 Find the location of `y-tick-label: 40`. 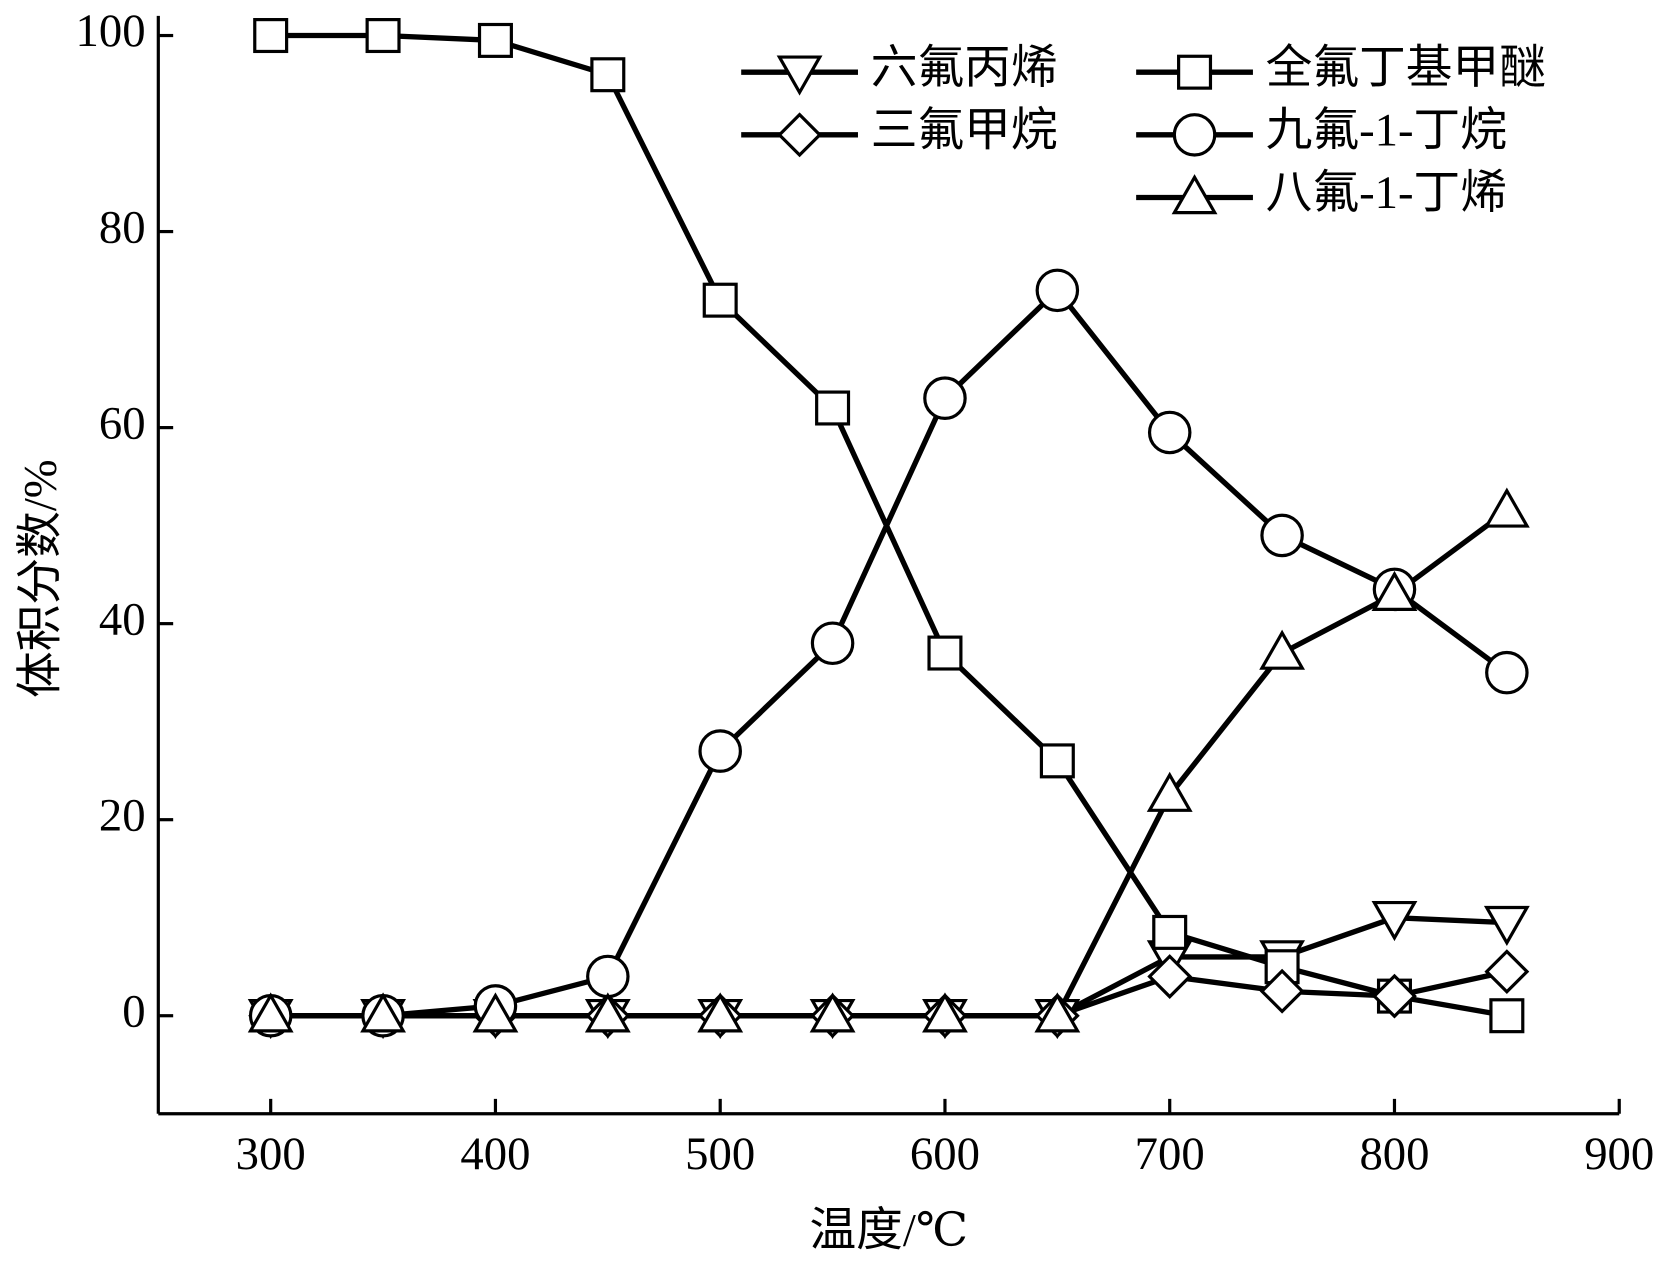

y-tick-label: 40 is located at coordinates (122, 619).